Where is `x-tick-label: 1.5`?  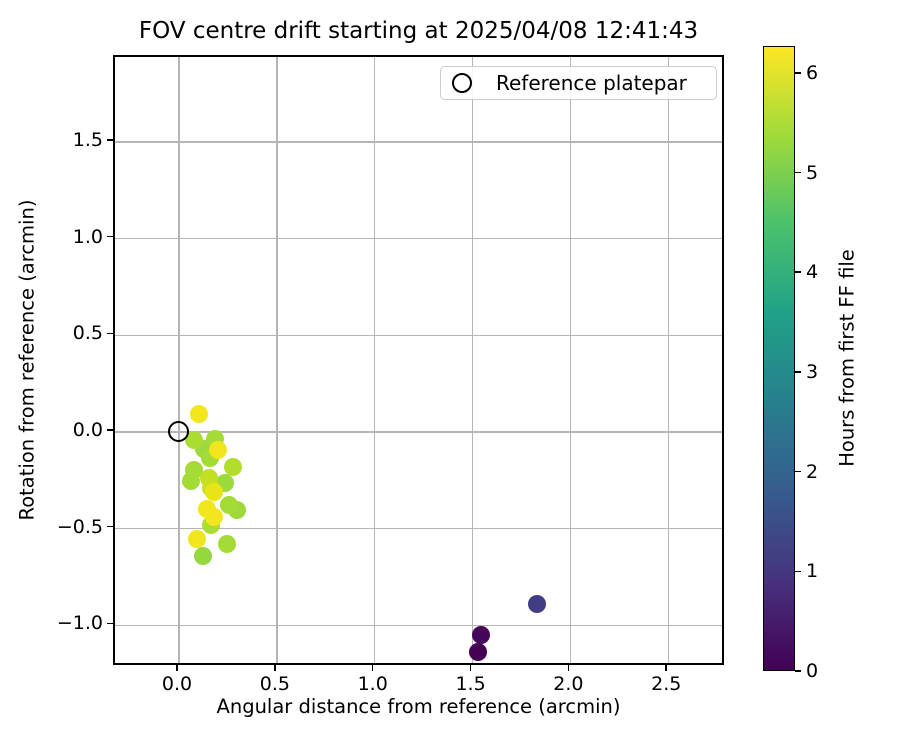
x-tick-label: 1.5 is located at coordinates (470, 684).